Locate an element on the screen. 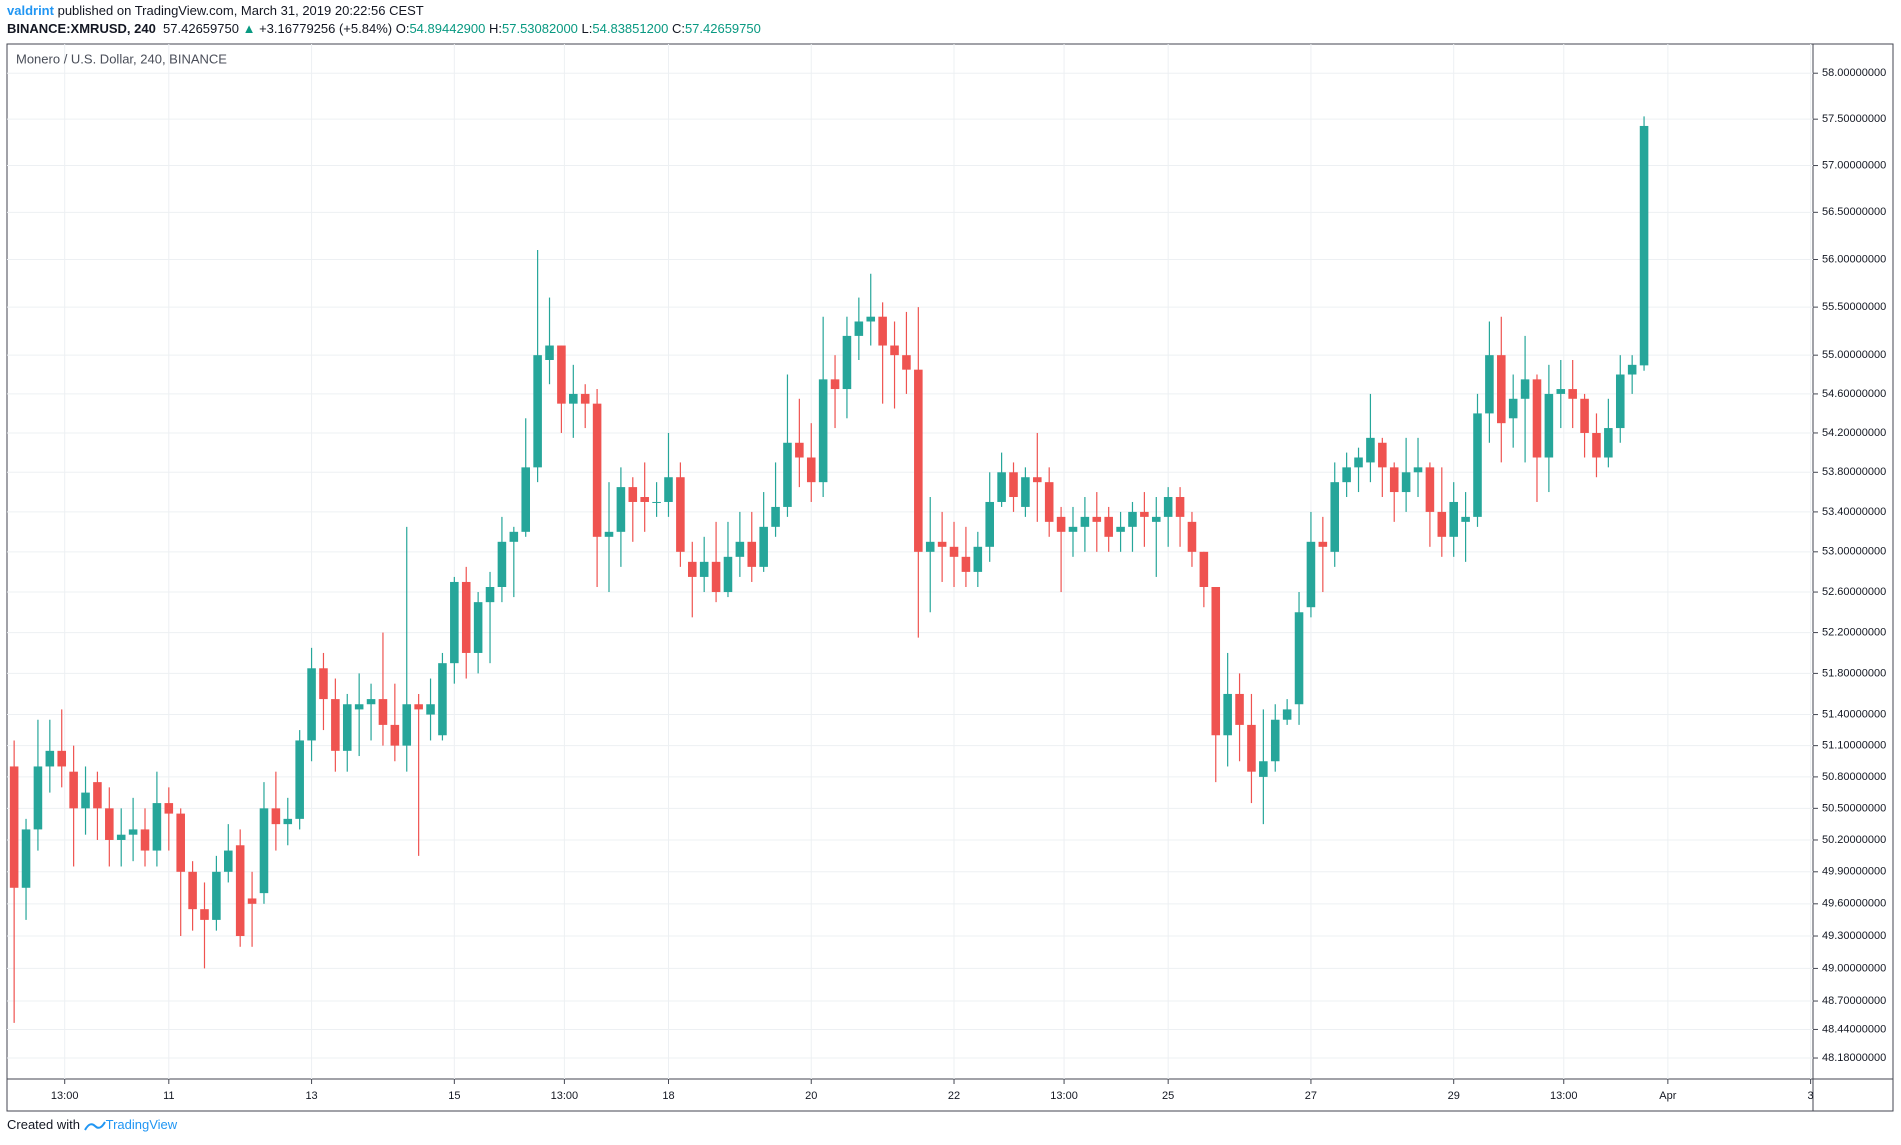 This screenshot has height=1145, width=1901. y-tick-label: 54.60000000 is located at coordinates (1854, 394).